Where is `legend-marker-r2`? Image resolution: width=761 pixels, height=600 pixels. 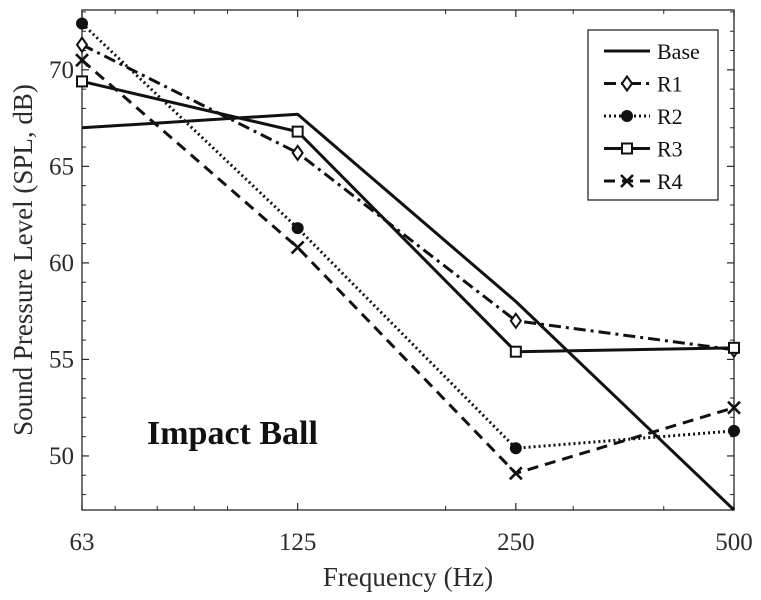 legend-marker-r2 is located at coordinates (627, 116).